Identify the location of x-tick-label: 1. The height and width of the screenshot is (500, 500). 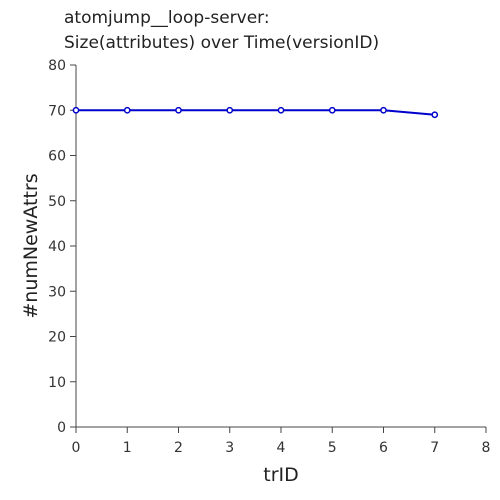
(127, 448).